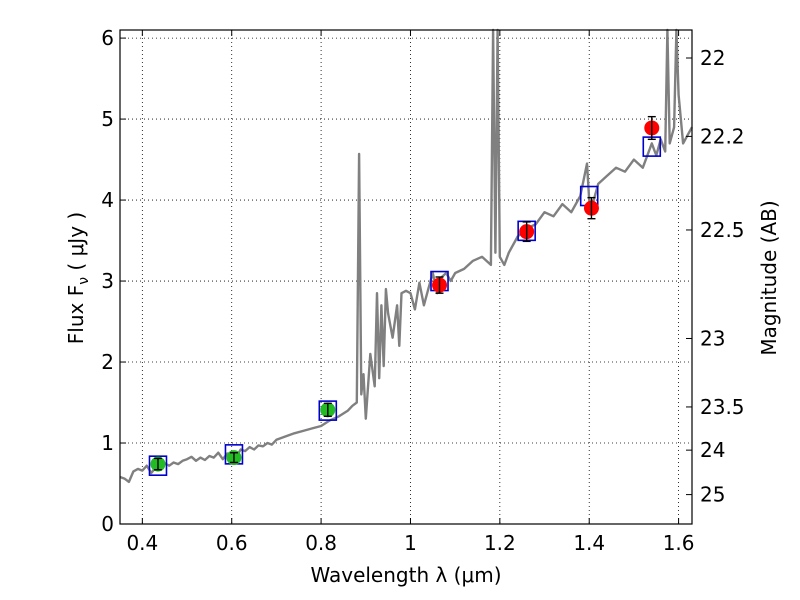 This screenshot has height=600, width=800. I want to click on x-tick-label: 1.6, so click(679, 543).